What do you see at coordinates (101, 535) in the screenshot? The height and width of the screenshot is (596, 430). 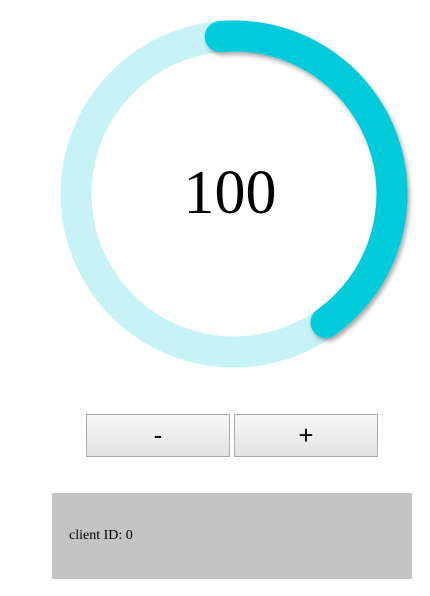 I see `client-id-text: client ID: 0` at bounding box center [101, 535].